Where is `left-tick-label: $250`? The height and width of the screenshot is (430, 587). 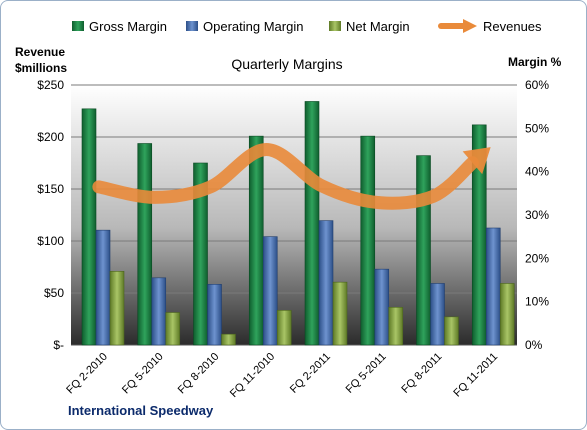 left-tick-label: $250 is located at coordinates (50, 85).